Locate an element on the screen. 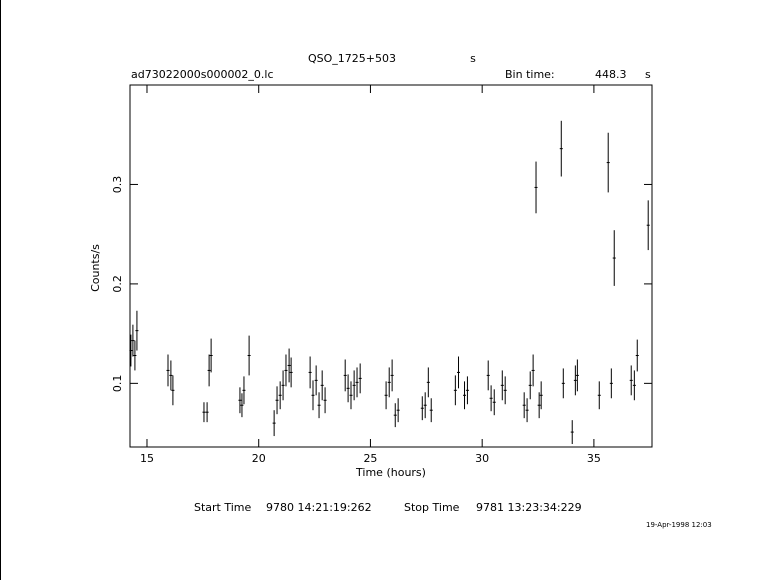 The image size is (781, 580). x-tick-label: 30 is located at coordinates (482, 458).